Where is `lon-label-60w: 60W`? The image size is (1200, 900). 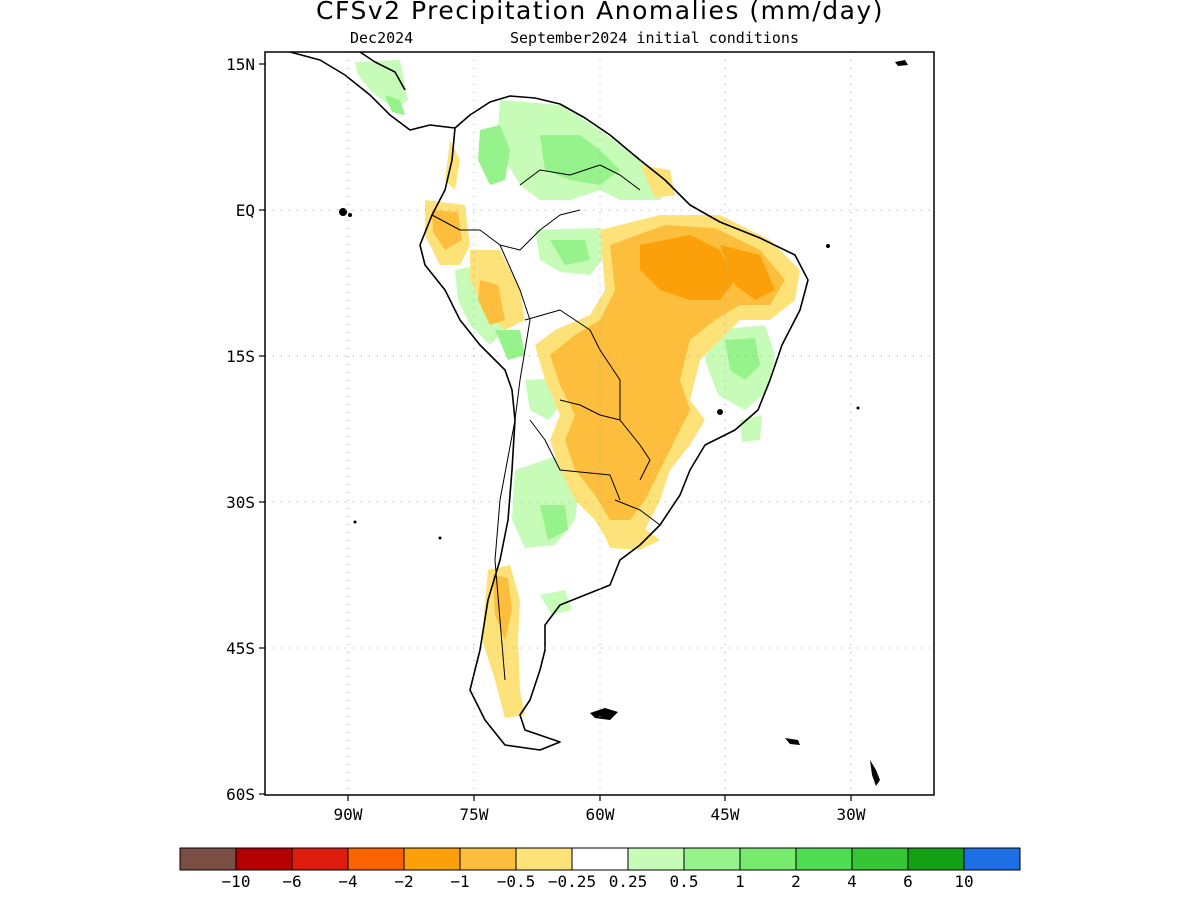
lon-label-60w: 60W is located at coordinates (600, 814).